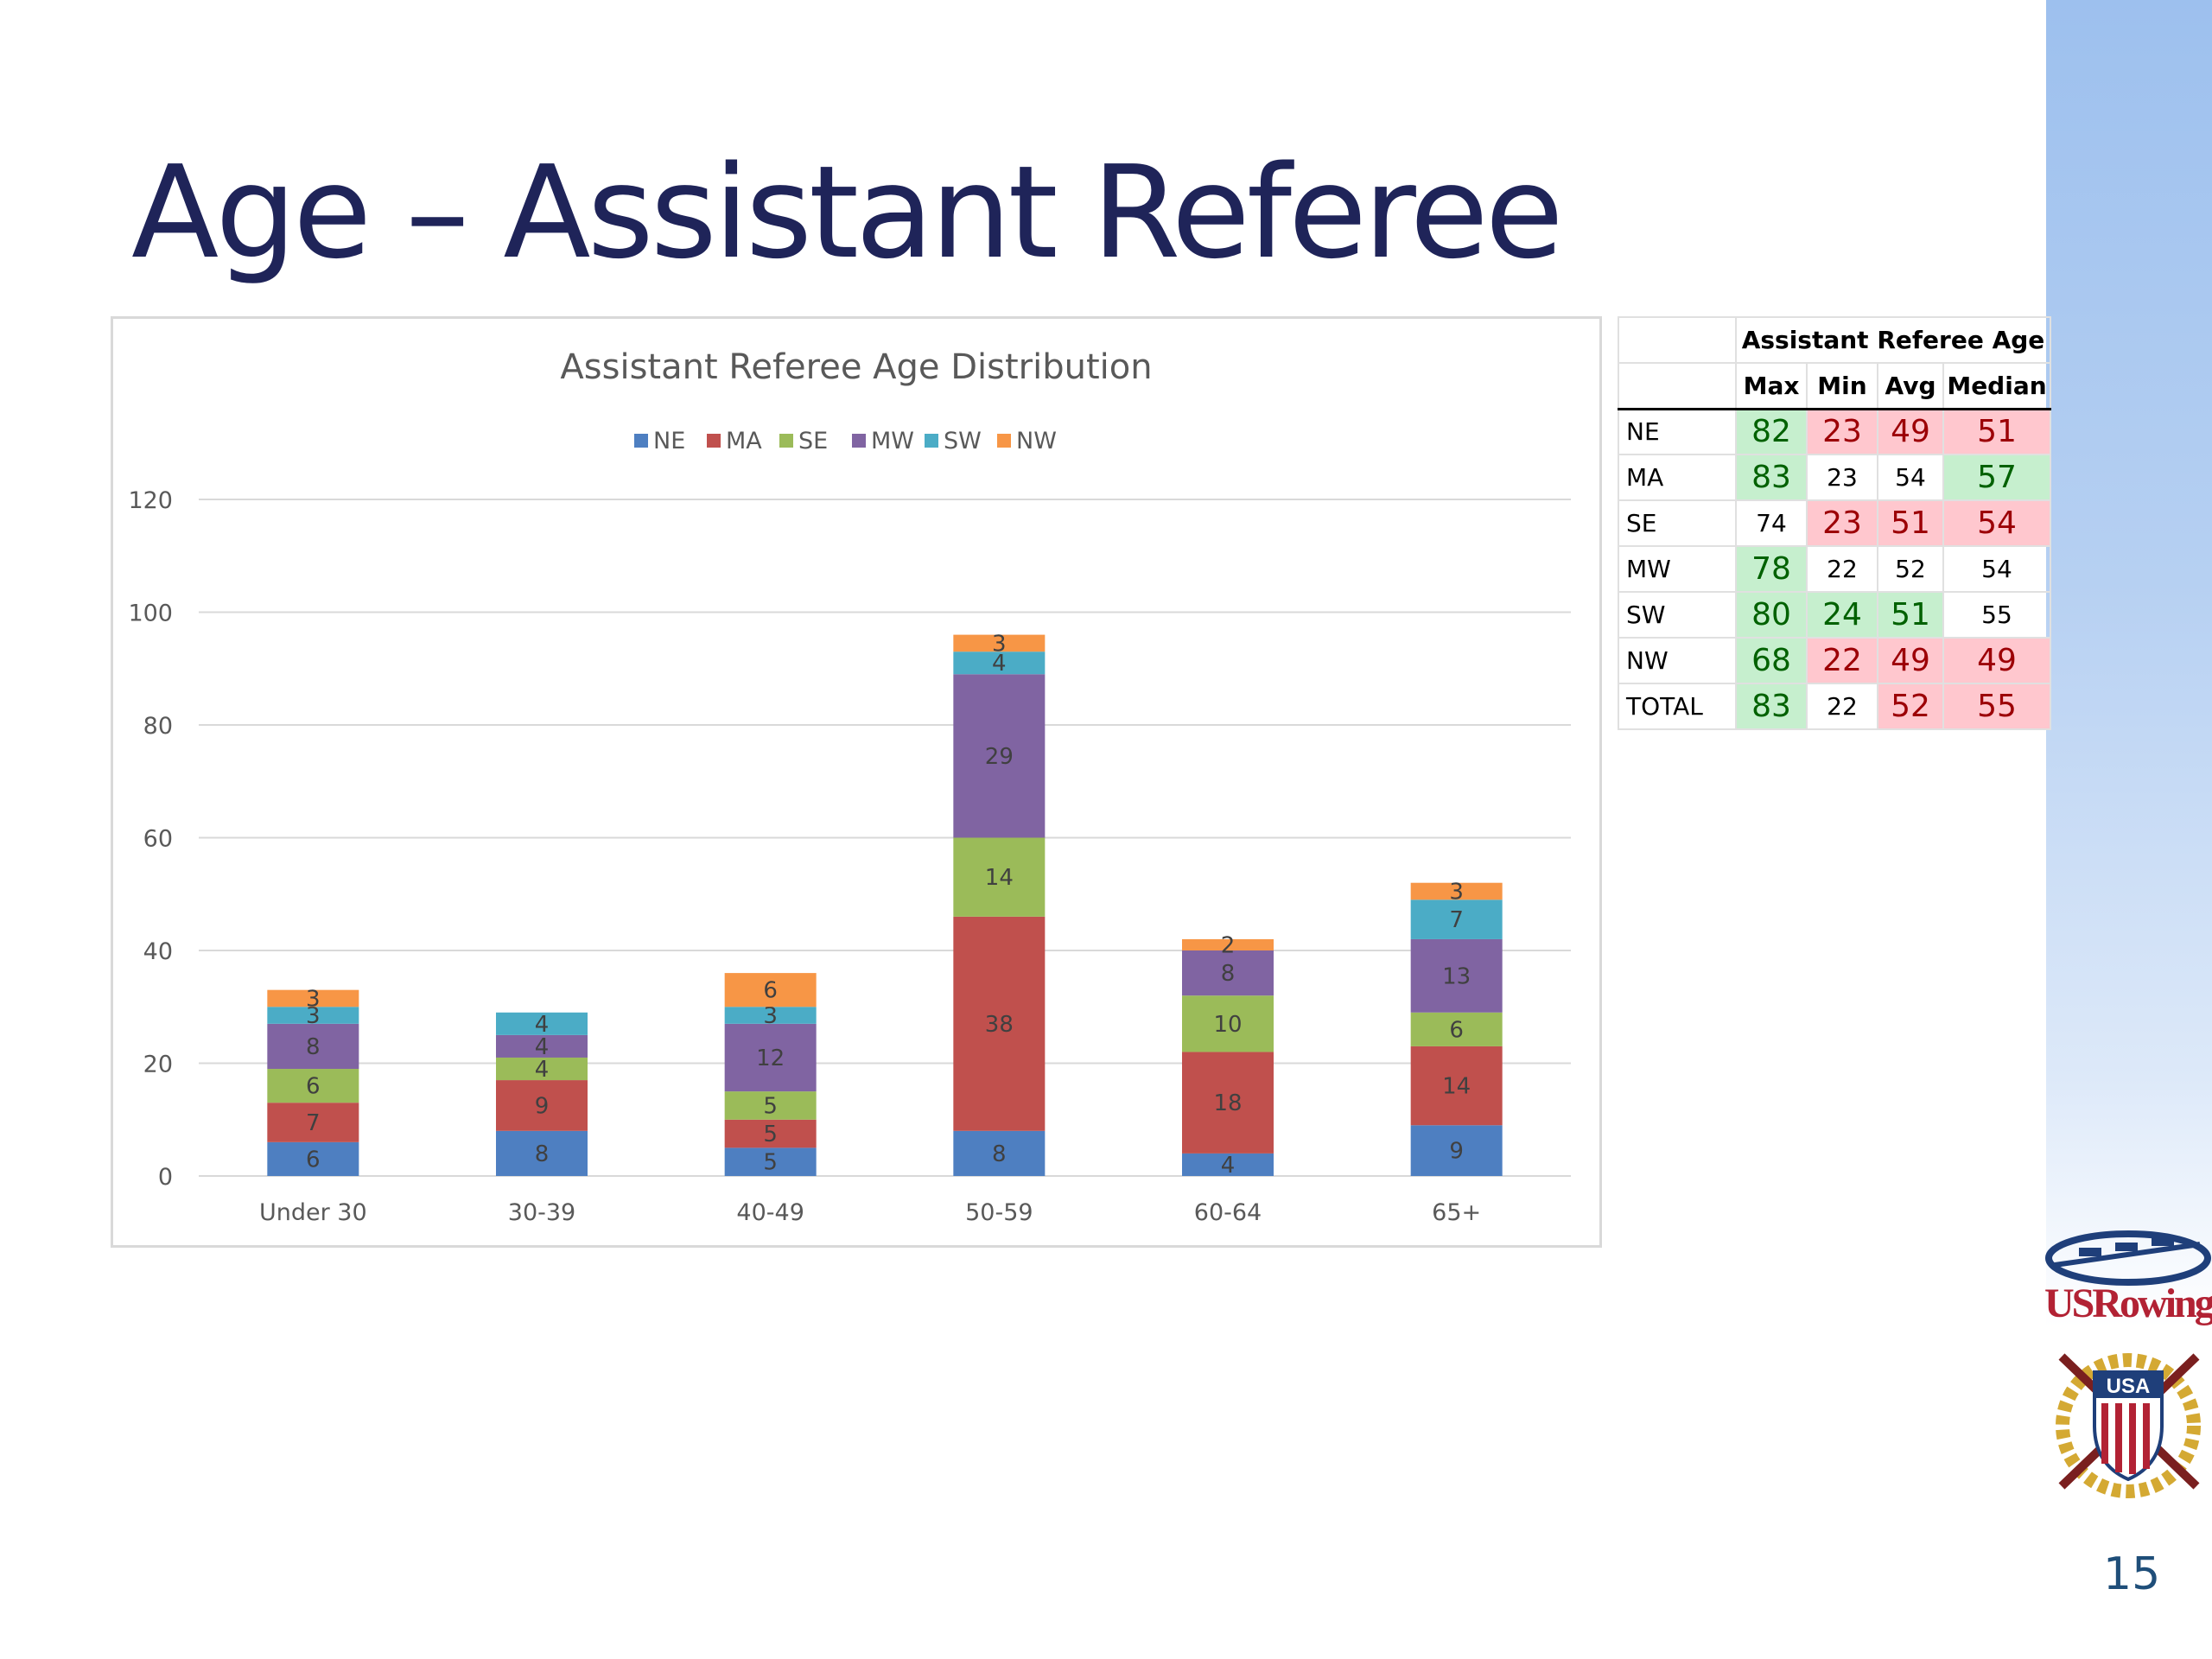 The image size is (2212, 1659). I want to click on table-row: MW 78 22 52 54, so click(1835, 569).